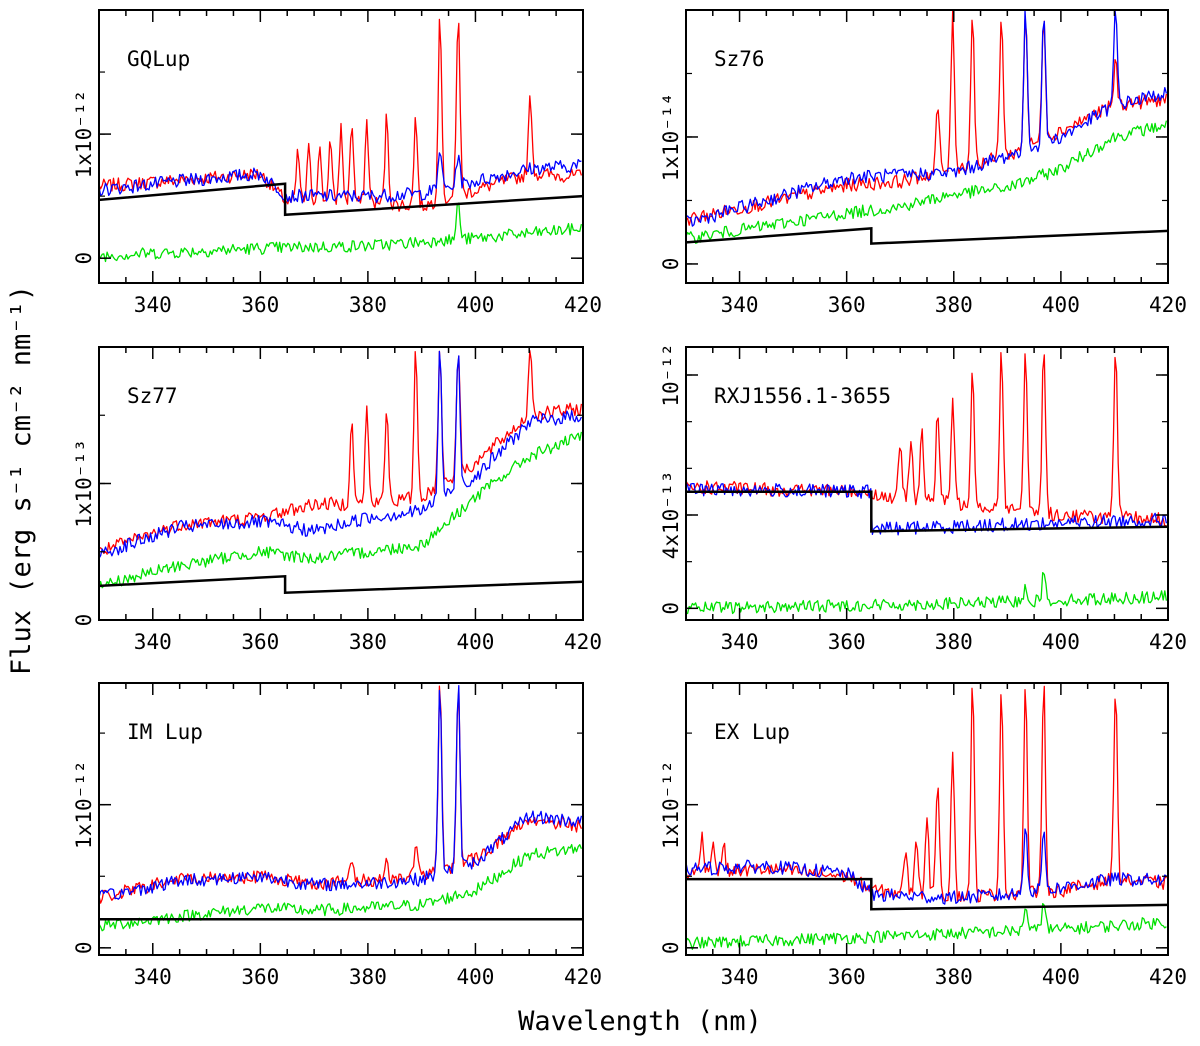  I want to click on y-tick-label-1: 0, so click(671, 264).